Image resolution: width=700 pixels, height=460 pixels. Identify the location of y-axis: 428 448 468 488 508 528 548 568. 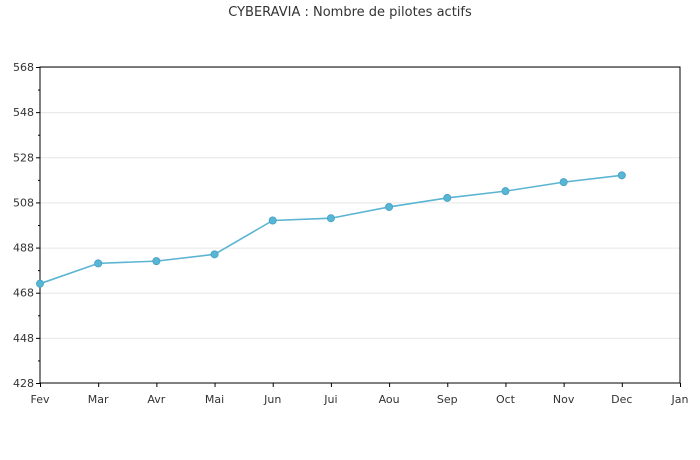
(26, 225).